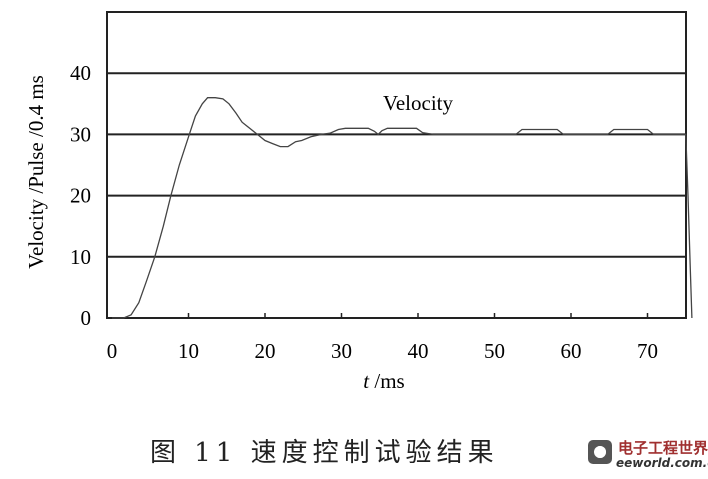 This screenshot has width=708, height=479. I want to click on y-tick-label: 30, so click(80, 134).